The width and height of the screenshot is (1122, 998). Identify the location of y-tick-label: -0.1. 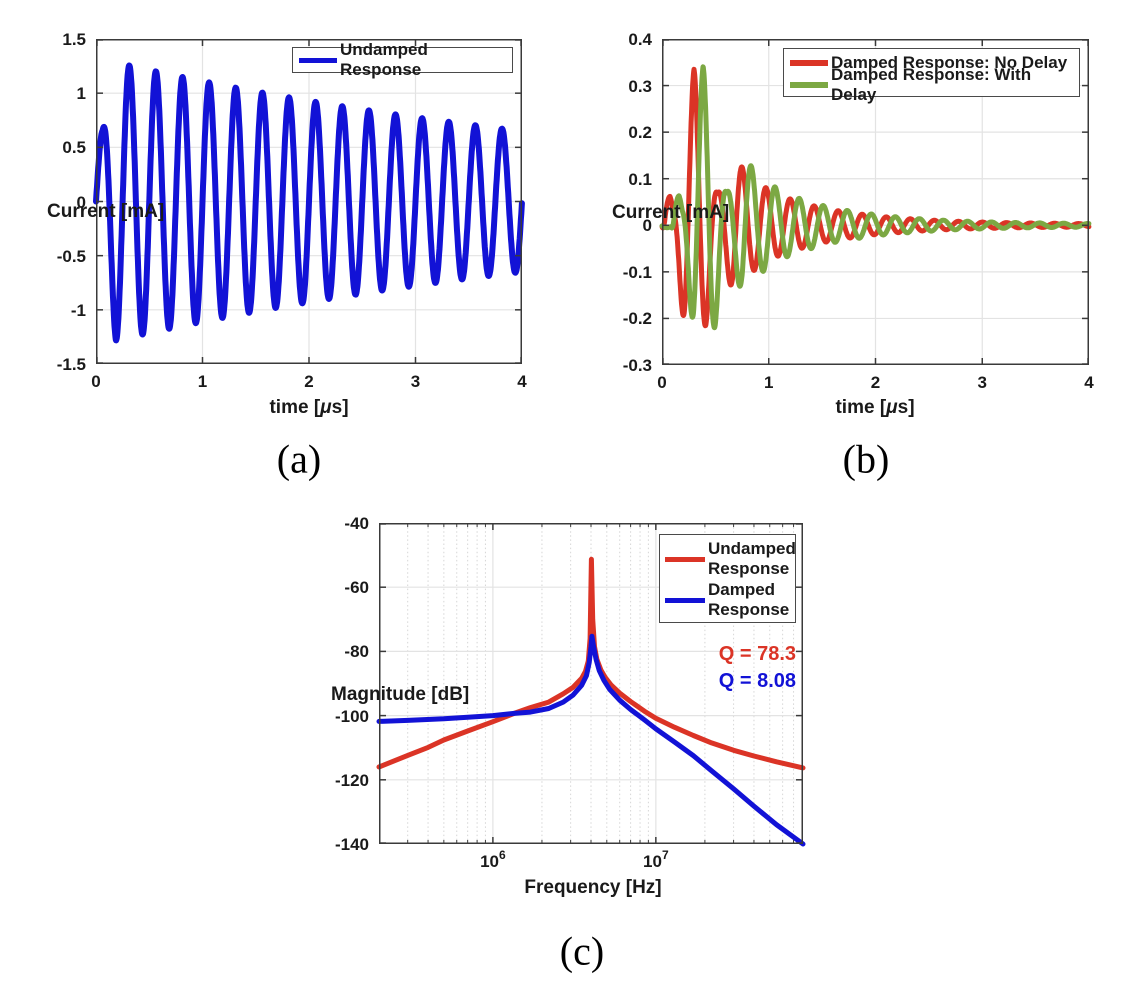
(637, 272).